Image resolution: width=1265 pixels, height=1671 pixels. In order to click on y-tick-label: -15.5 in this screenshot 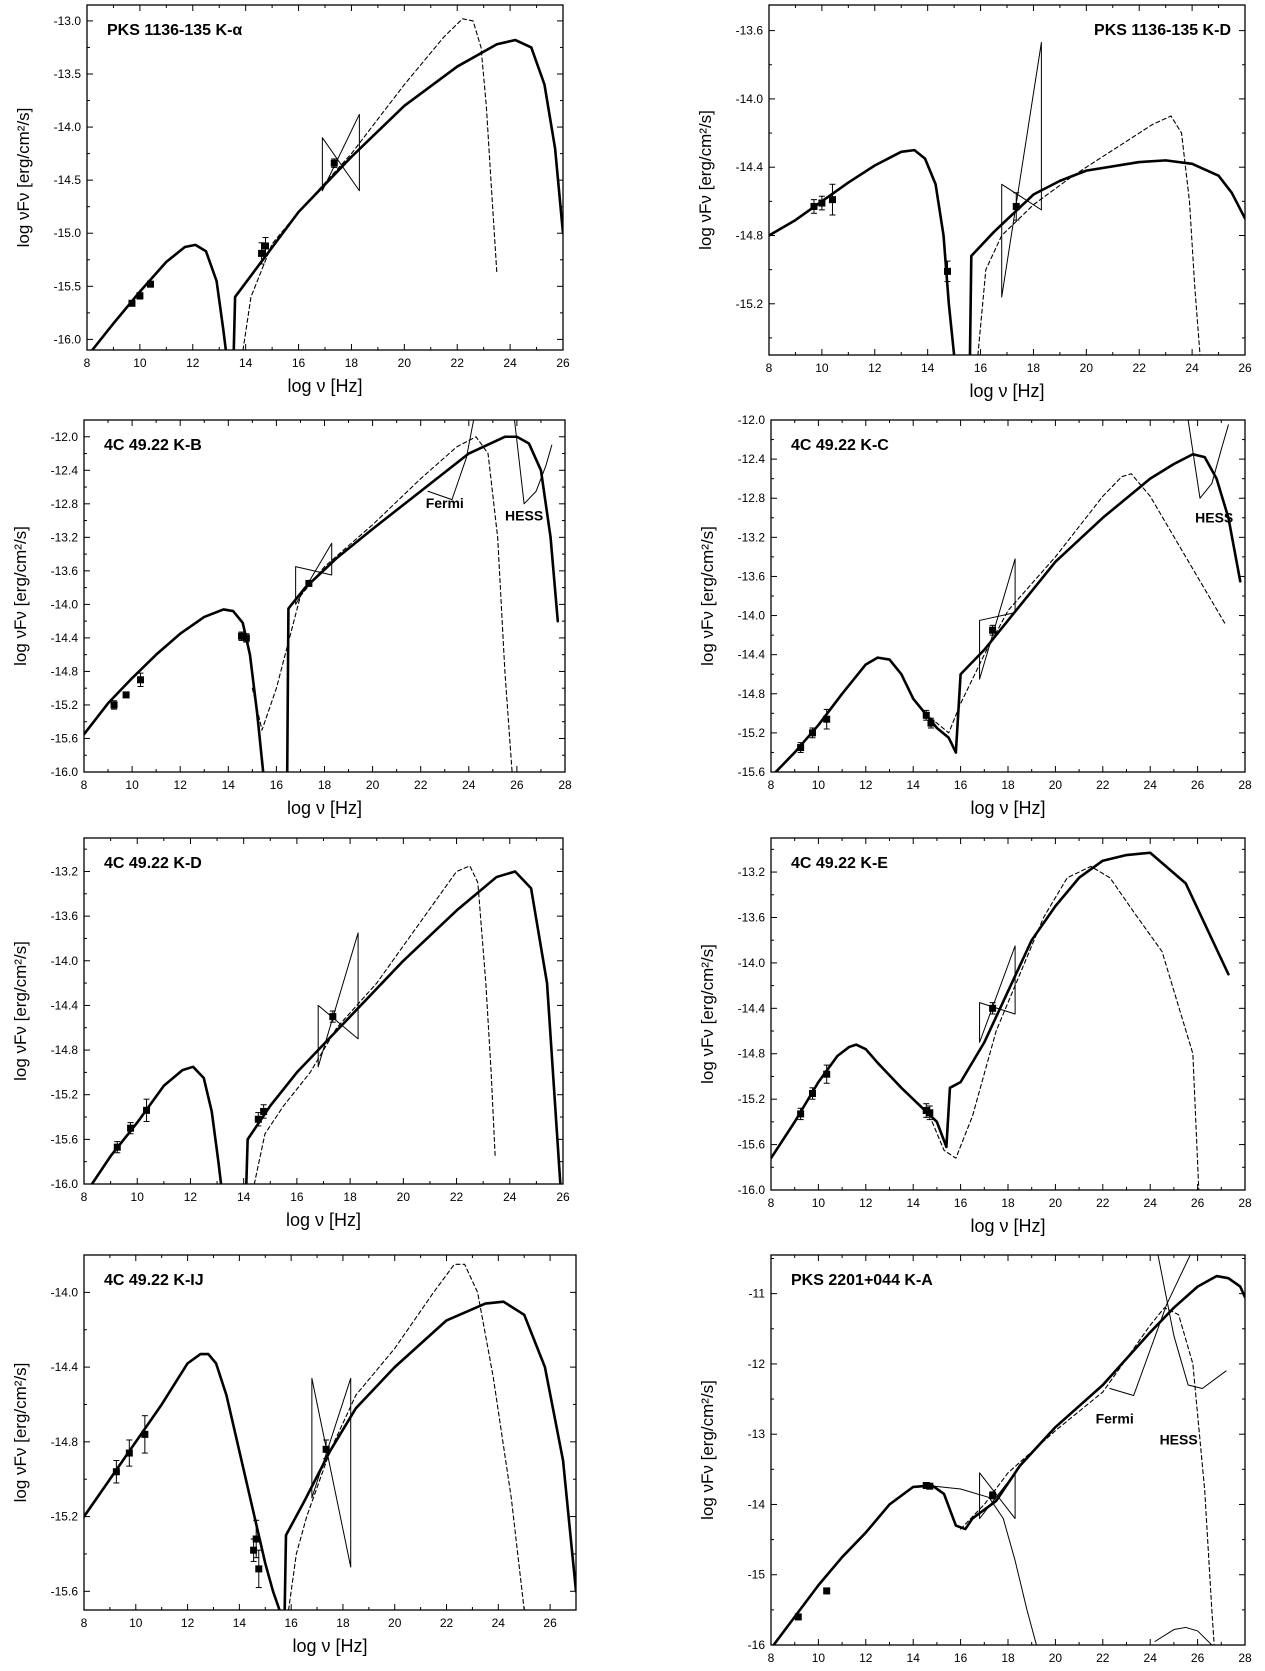, I will do `click(68, 286)`.